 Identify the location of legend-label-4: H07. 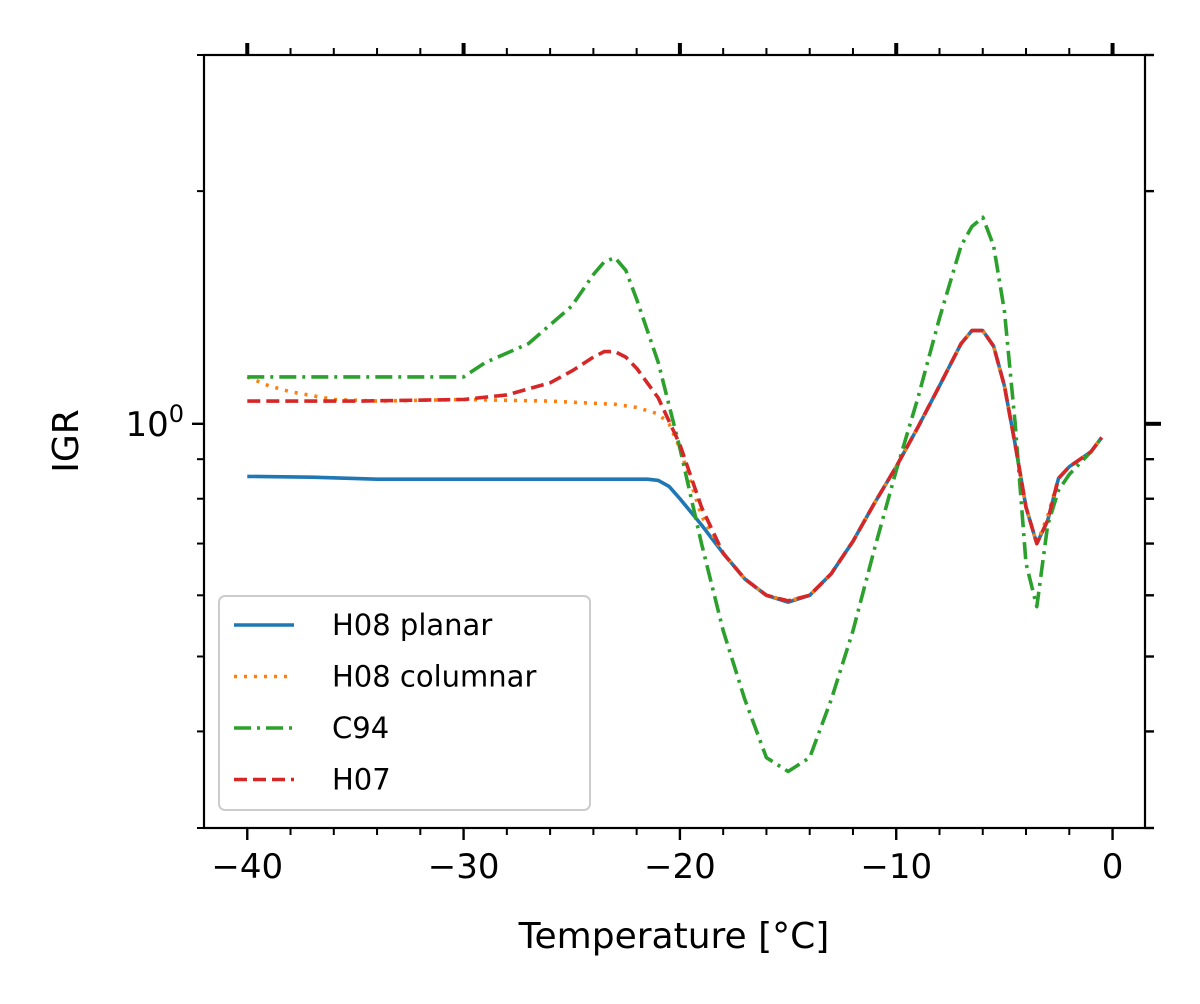
(361, 780).